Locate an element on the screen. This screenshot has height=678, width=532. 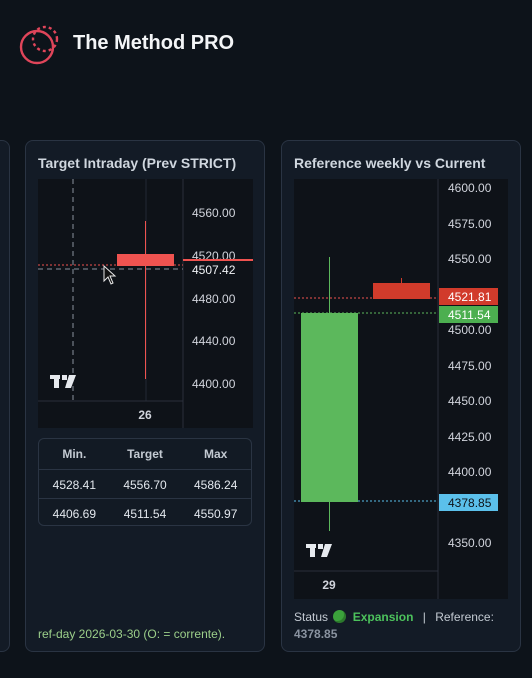
reference-price-badge-value: 4378.85 is located at coordinates (470, 503).